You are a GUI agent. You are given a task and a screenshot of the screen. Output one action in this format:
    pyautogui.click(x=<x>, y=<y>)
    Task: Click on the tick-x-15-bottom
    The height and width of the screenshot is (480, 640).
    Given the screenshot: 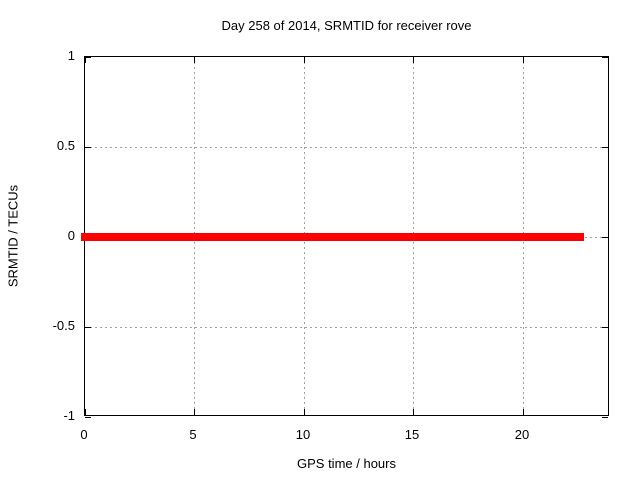 What is the action you would take?
    pyautogui.click(x=413, y=412)
    